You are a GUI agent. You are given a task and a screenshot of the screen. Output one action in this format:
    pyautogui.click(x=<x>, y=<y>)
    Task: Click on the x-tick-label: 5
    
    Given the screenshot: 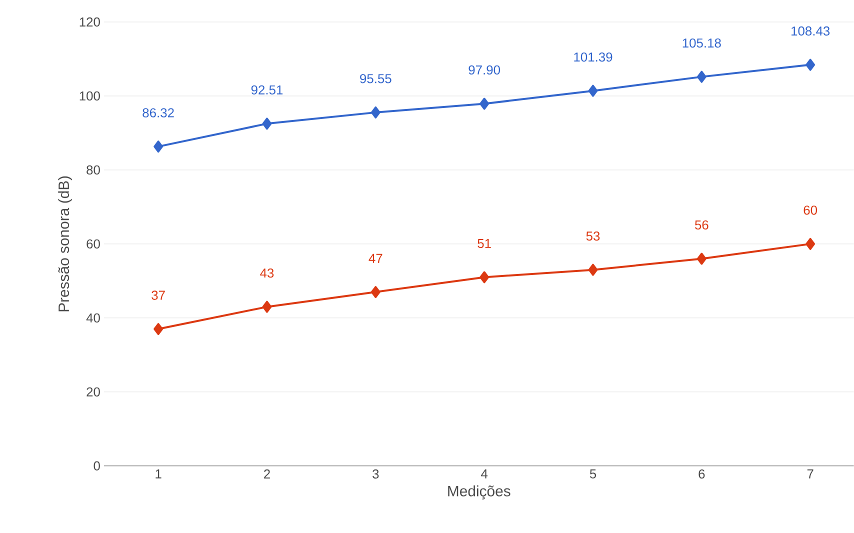 What is the action you would take?
    pyautogui.click(x=593, y=474)
    